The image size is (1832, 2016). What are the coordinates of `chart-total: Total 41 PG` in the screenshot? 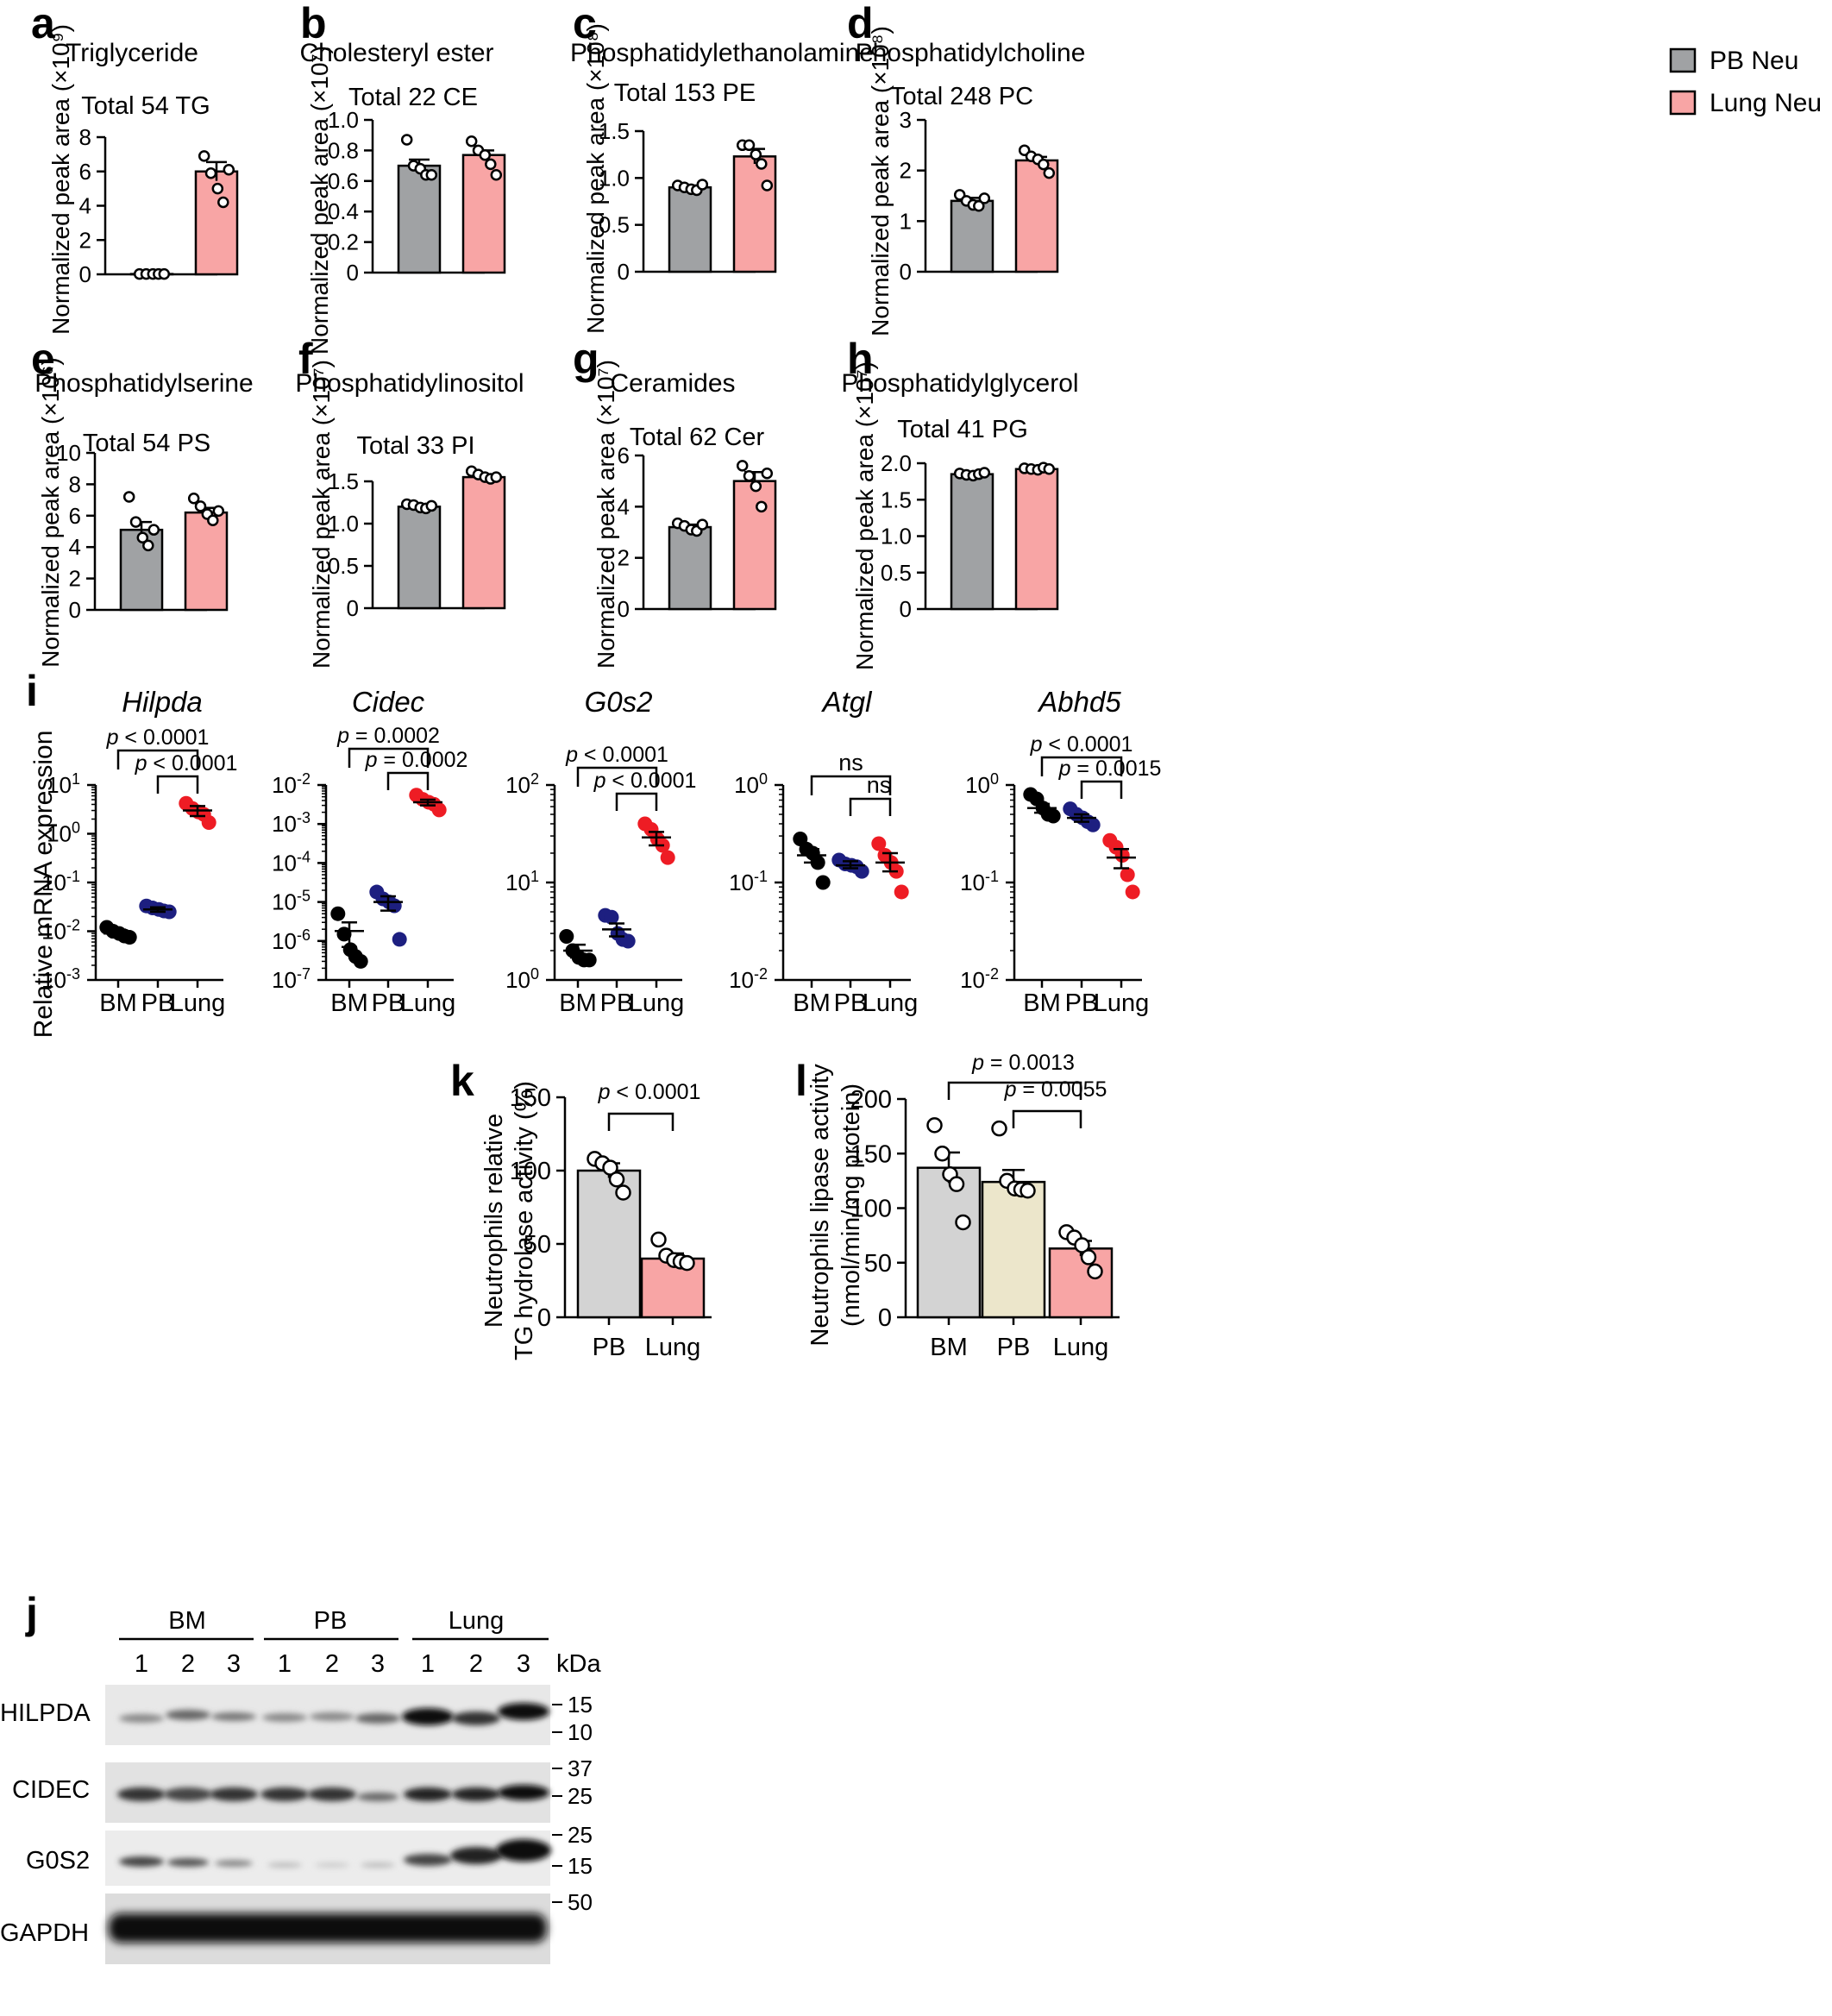 It's located at (963, 429).